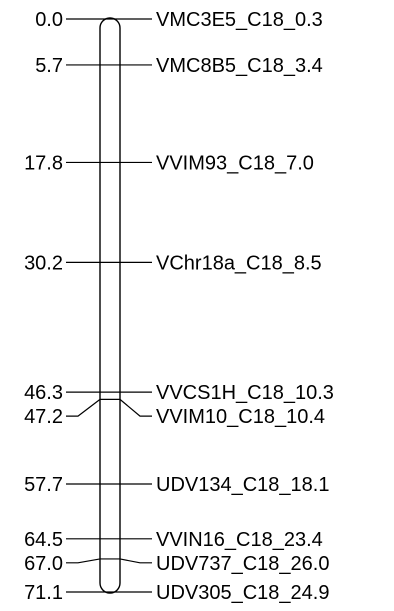  Describe the element at coordinates (242, 485) in the screenshot. I see `marker-label: UDV134_C18_18.1` at that location.